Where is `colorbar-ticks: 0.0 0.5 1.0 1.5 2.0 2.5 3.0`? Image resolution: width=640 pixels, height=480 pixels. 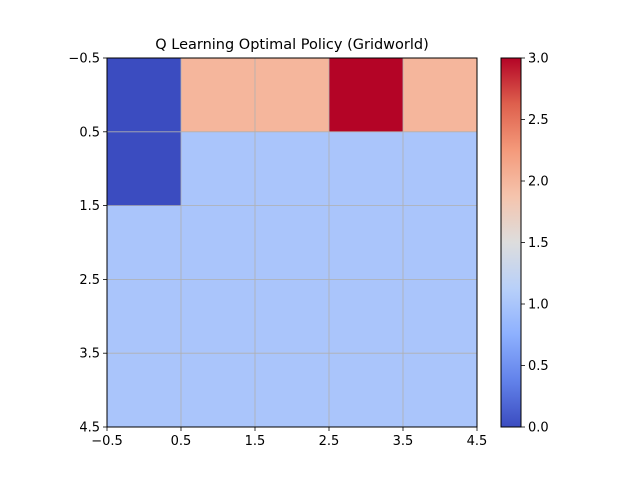 colorbar-ticks: 0.0 0.5 1.0 1.5 2.0 2.5 3.0 is located at coordinates (535, 244).